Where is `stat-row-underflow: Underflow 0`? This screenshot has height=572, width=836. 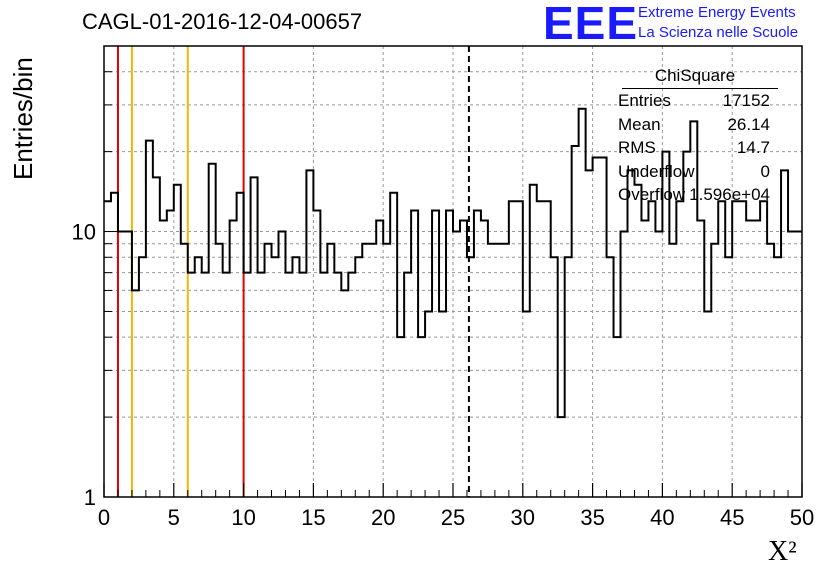
stat-row-underflow: Underflow 0 is located at coordinates (695, 172).